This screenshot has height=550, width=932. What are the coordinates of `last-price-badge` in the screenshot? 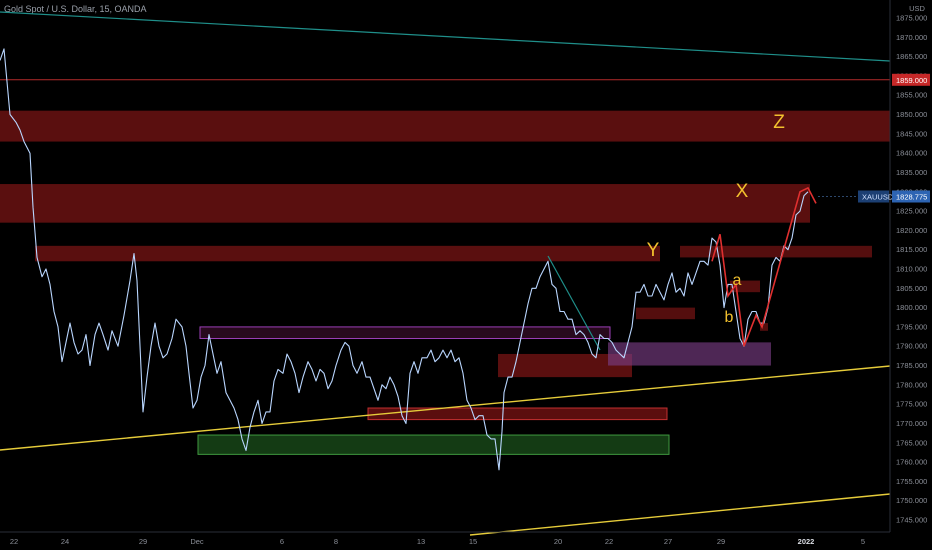 It's located at (911, 196).